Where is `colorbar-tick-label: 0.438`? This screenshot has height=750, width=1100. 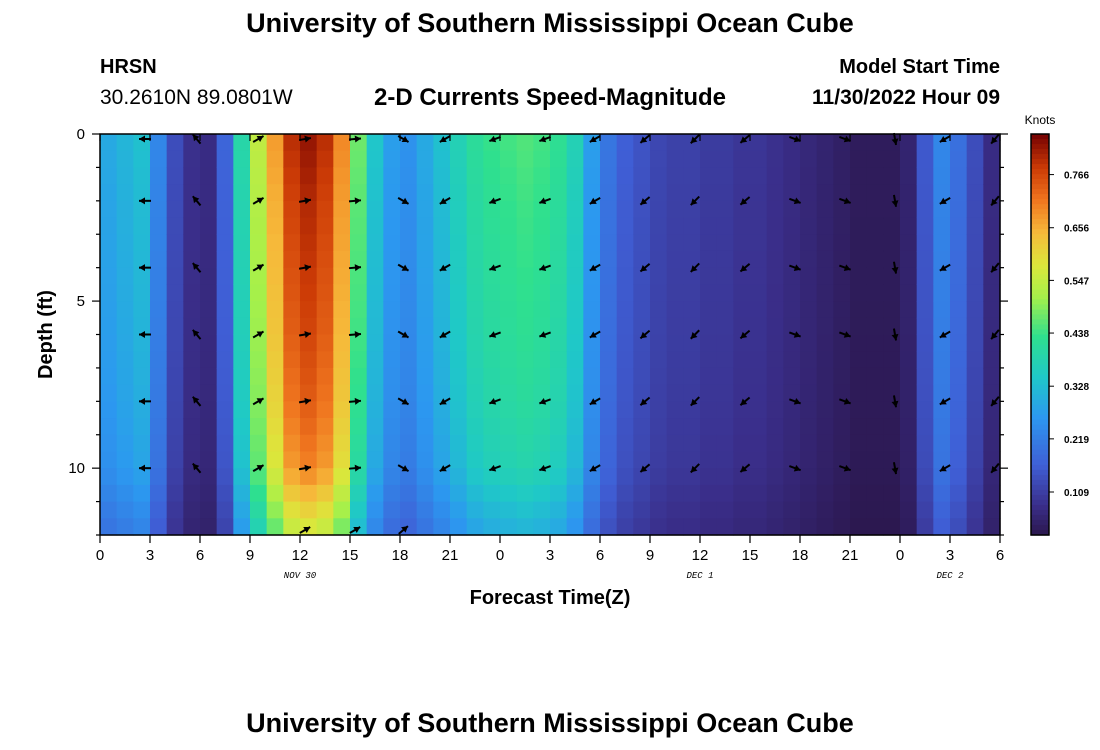
colorbar-tick-label: 0.438 is located at coordinates (1076, 334).